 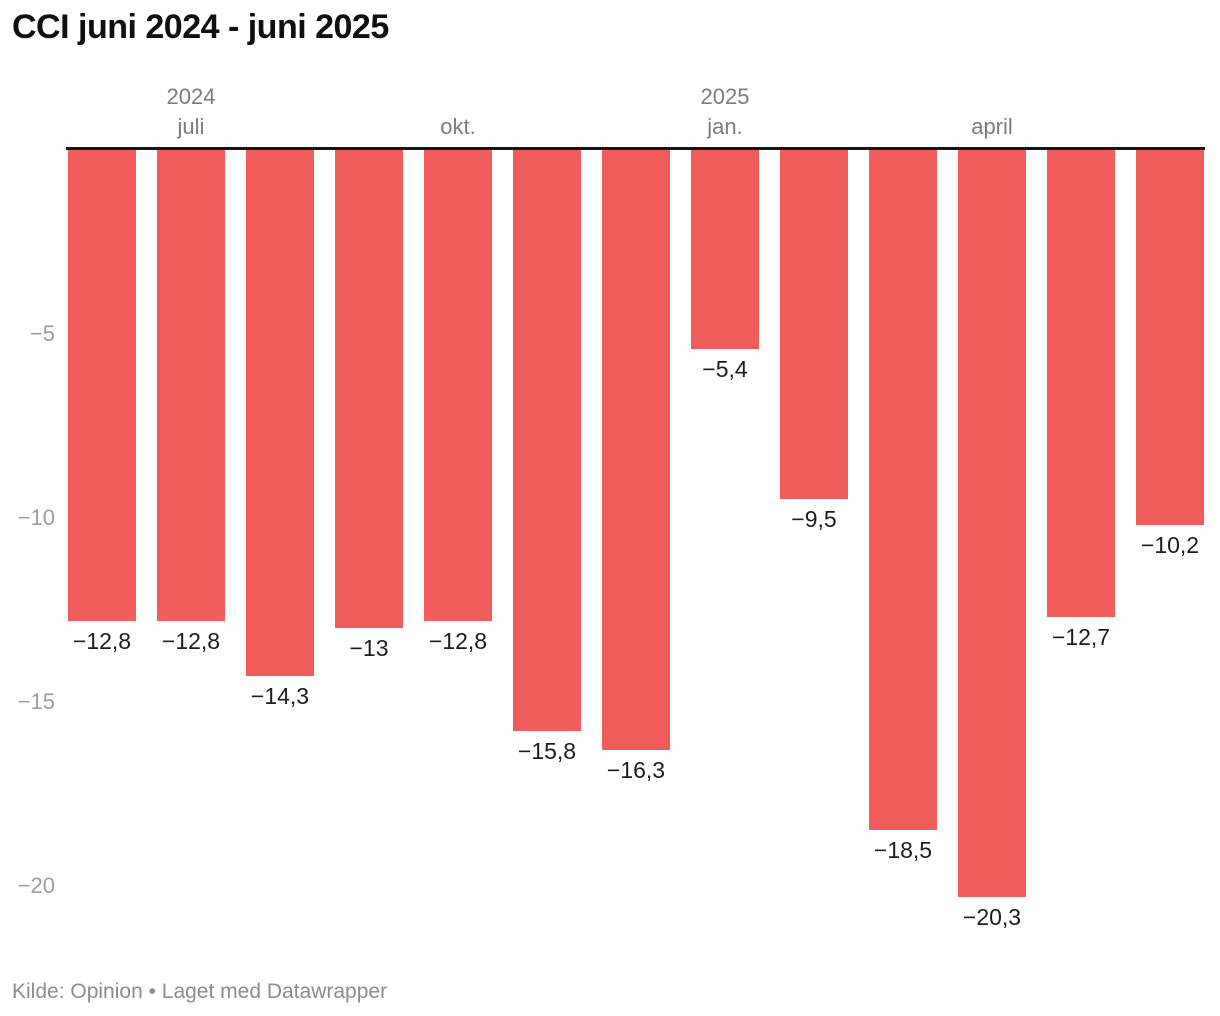 What do you see at coordinates (191, 96) in the screenshot?
I see `x-axis-year-label: 2024` at bounding box center [191, 96].